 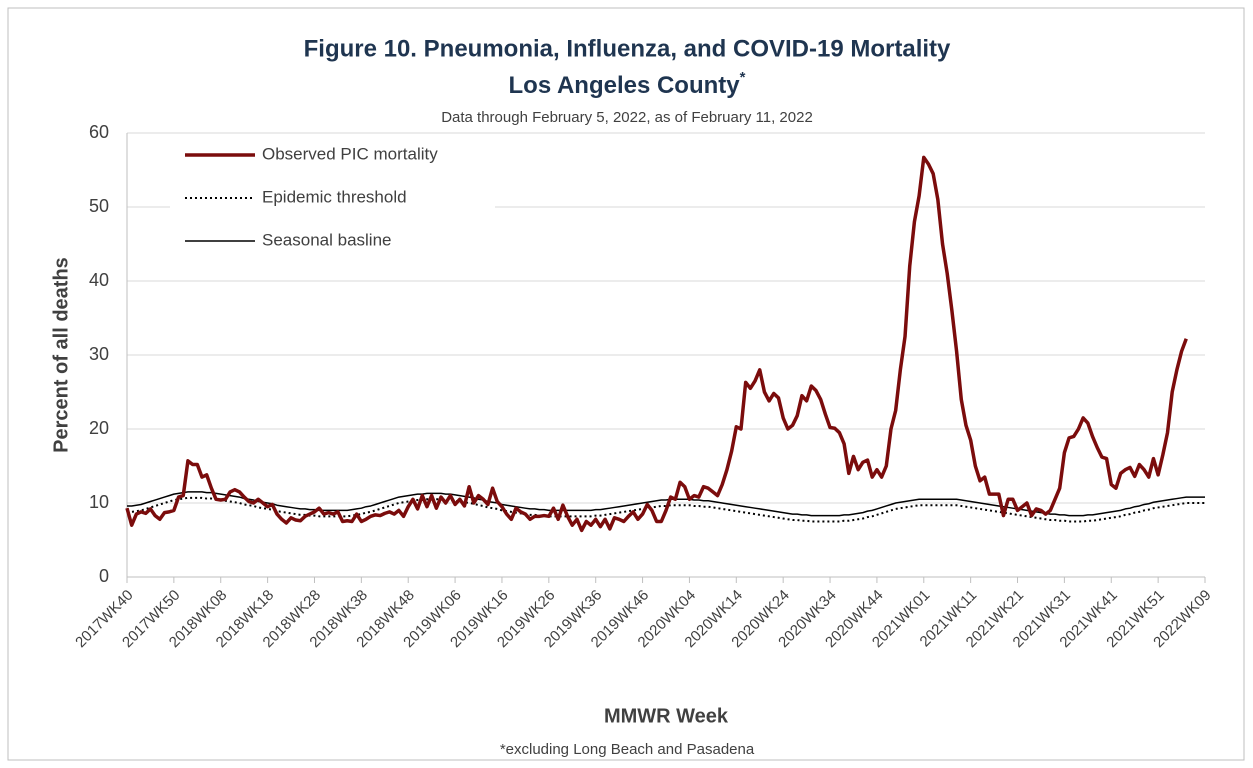 I want to click on chart-title-line2: Los Angeles County*, so click(x=627, y=84).